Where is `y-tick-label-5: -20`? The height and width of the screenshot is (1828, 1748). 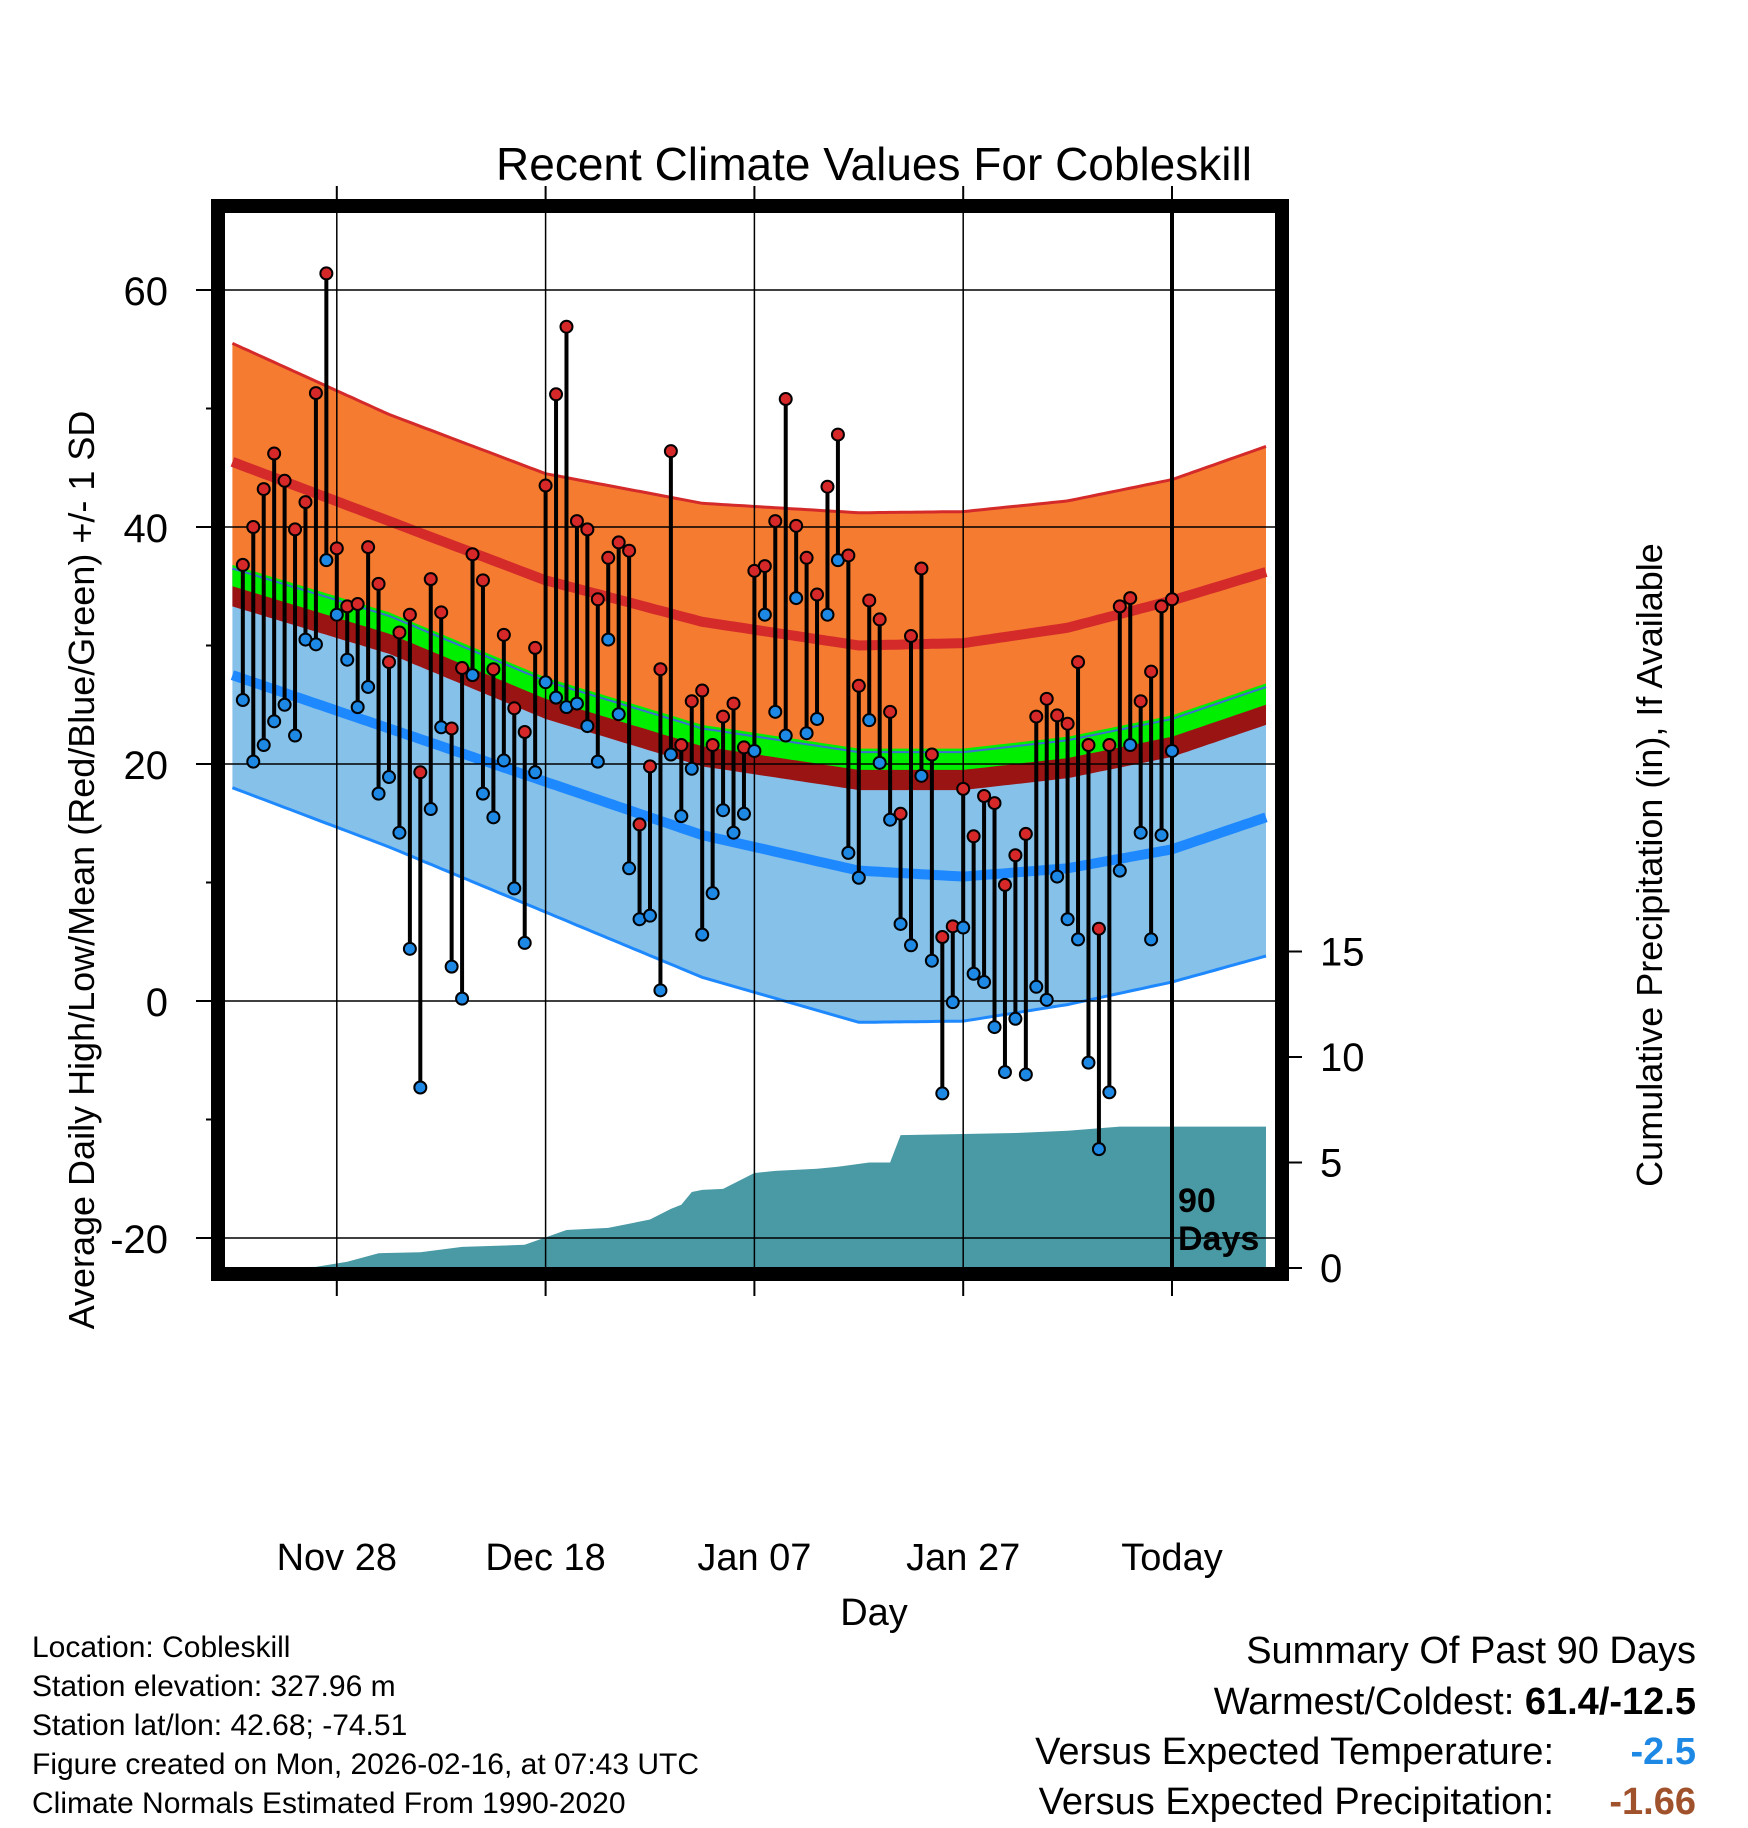
y-tick-label-5: -20 is located at coordinates (139, 1240).